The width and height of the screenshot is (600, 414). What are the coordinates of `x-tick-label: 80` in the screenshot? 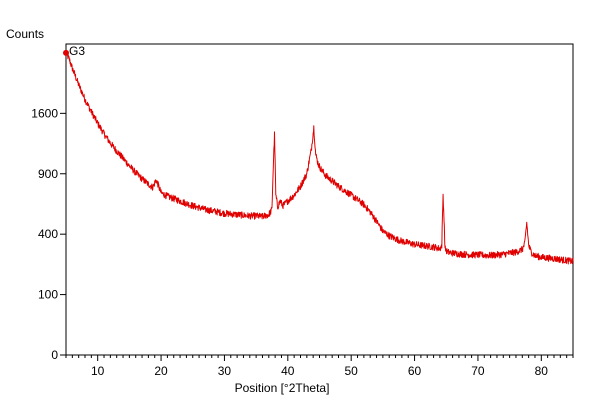 It's located at (542, 371).